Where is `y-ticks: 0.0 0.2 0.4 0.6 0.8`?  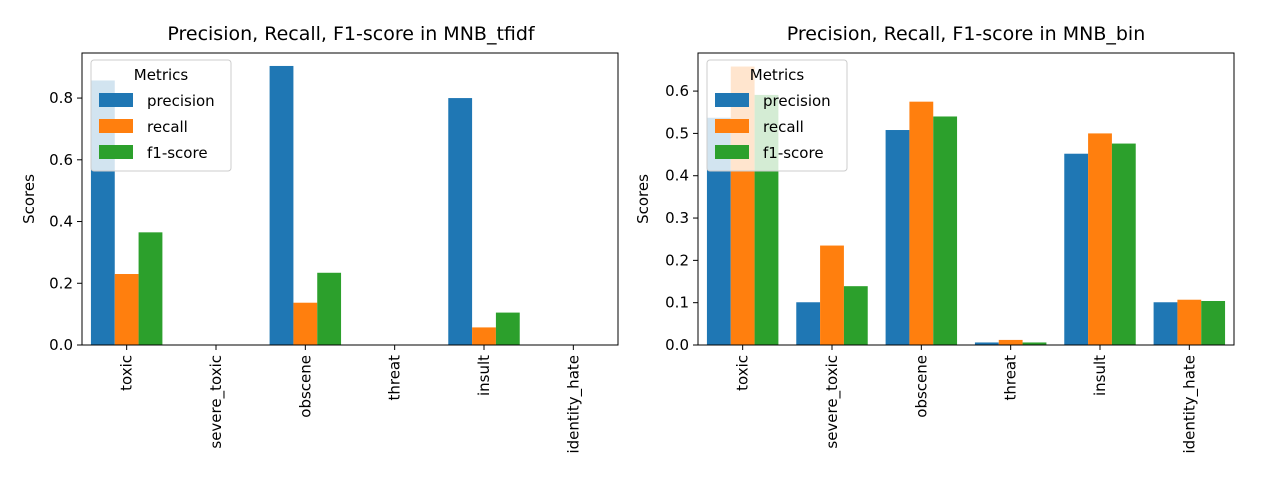 y-ticks: 0.0 0.2 0.4 0.6 0.8 is located at coordinates (65, 221).